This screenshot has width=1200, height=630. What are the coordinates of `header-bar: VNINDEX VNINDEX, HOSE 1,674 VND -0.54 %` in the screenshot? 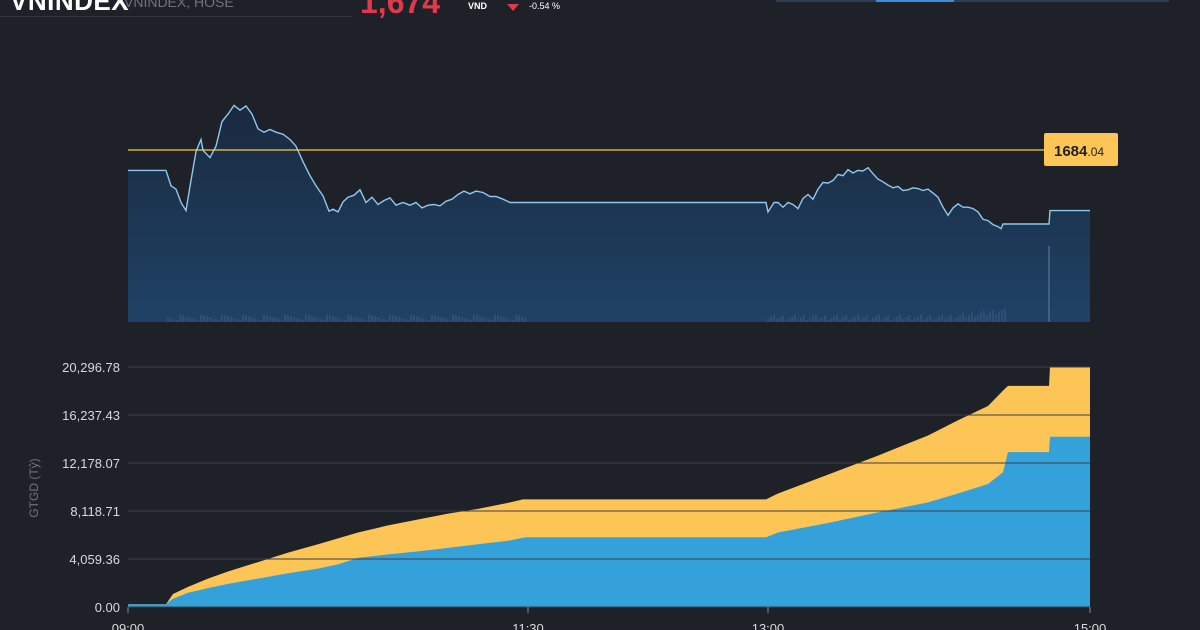 It's located at (600, 10).